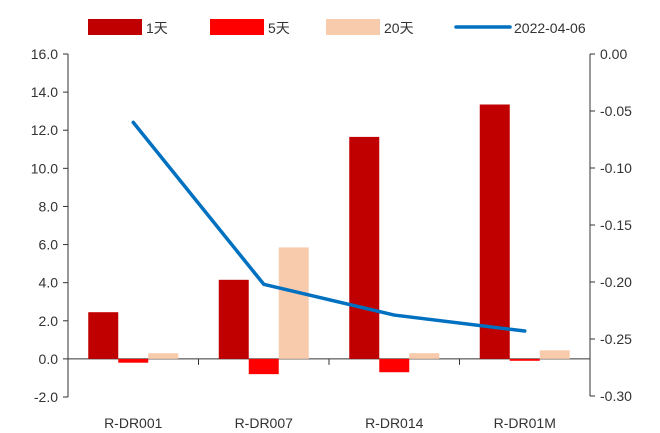 This screenshot has width=660, height=433. What do you see at coordinates (394, 365) in the screenshot?
I see `bar-5天-r-dr014` at bounding box center [394, 365].